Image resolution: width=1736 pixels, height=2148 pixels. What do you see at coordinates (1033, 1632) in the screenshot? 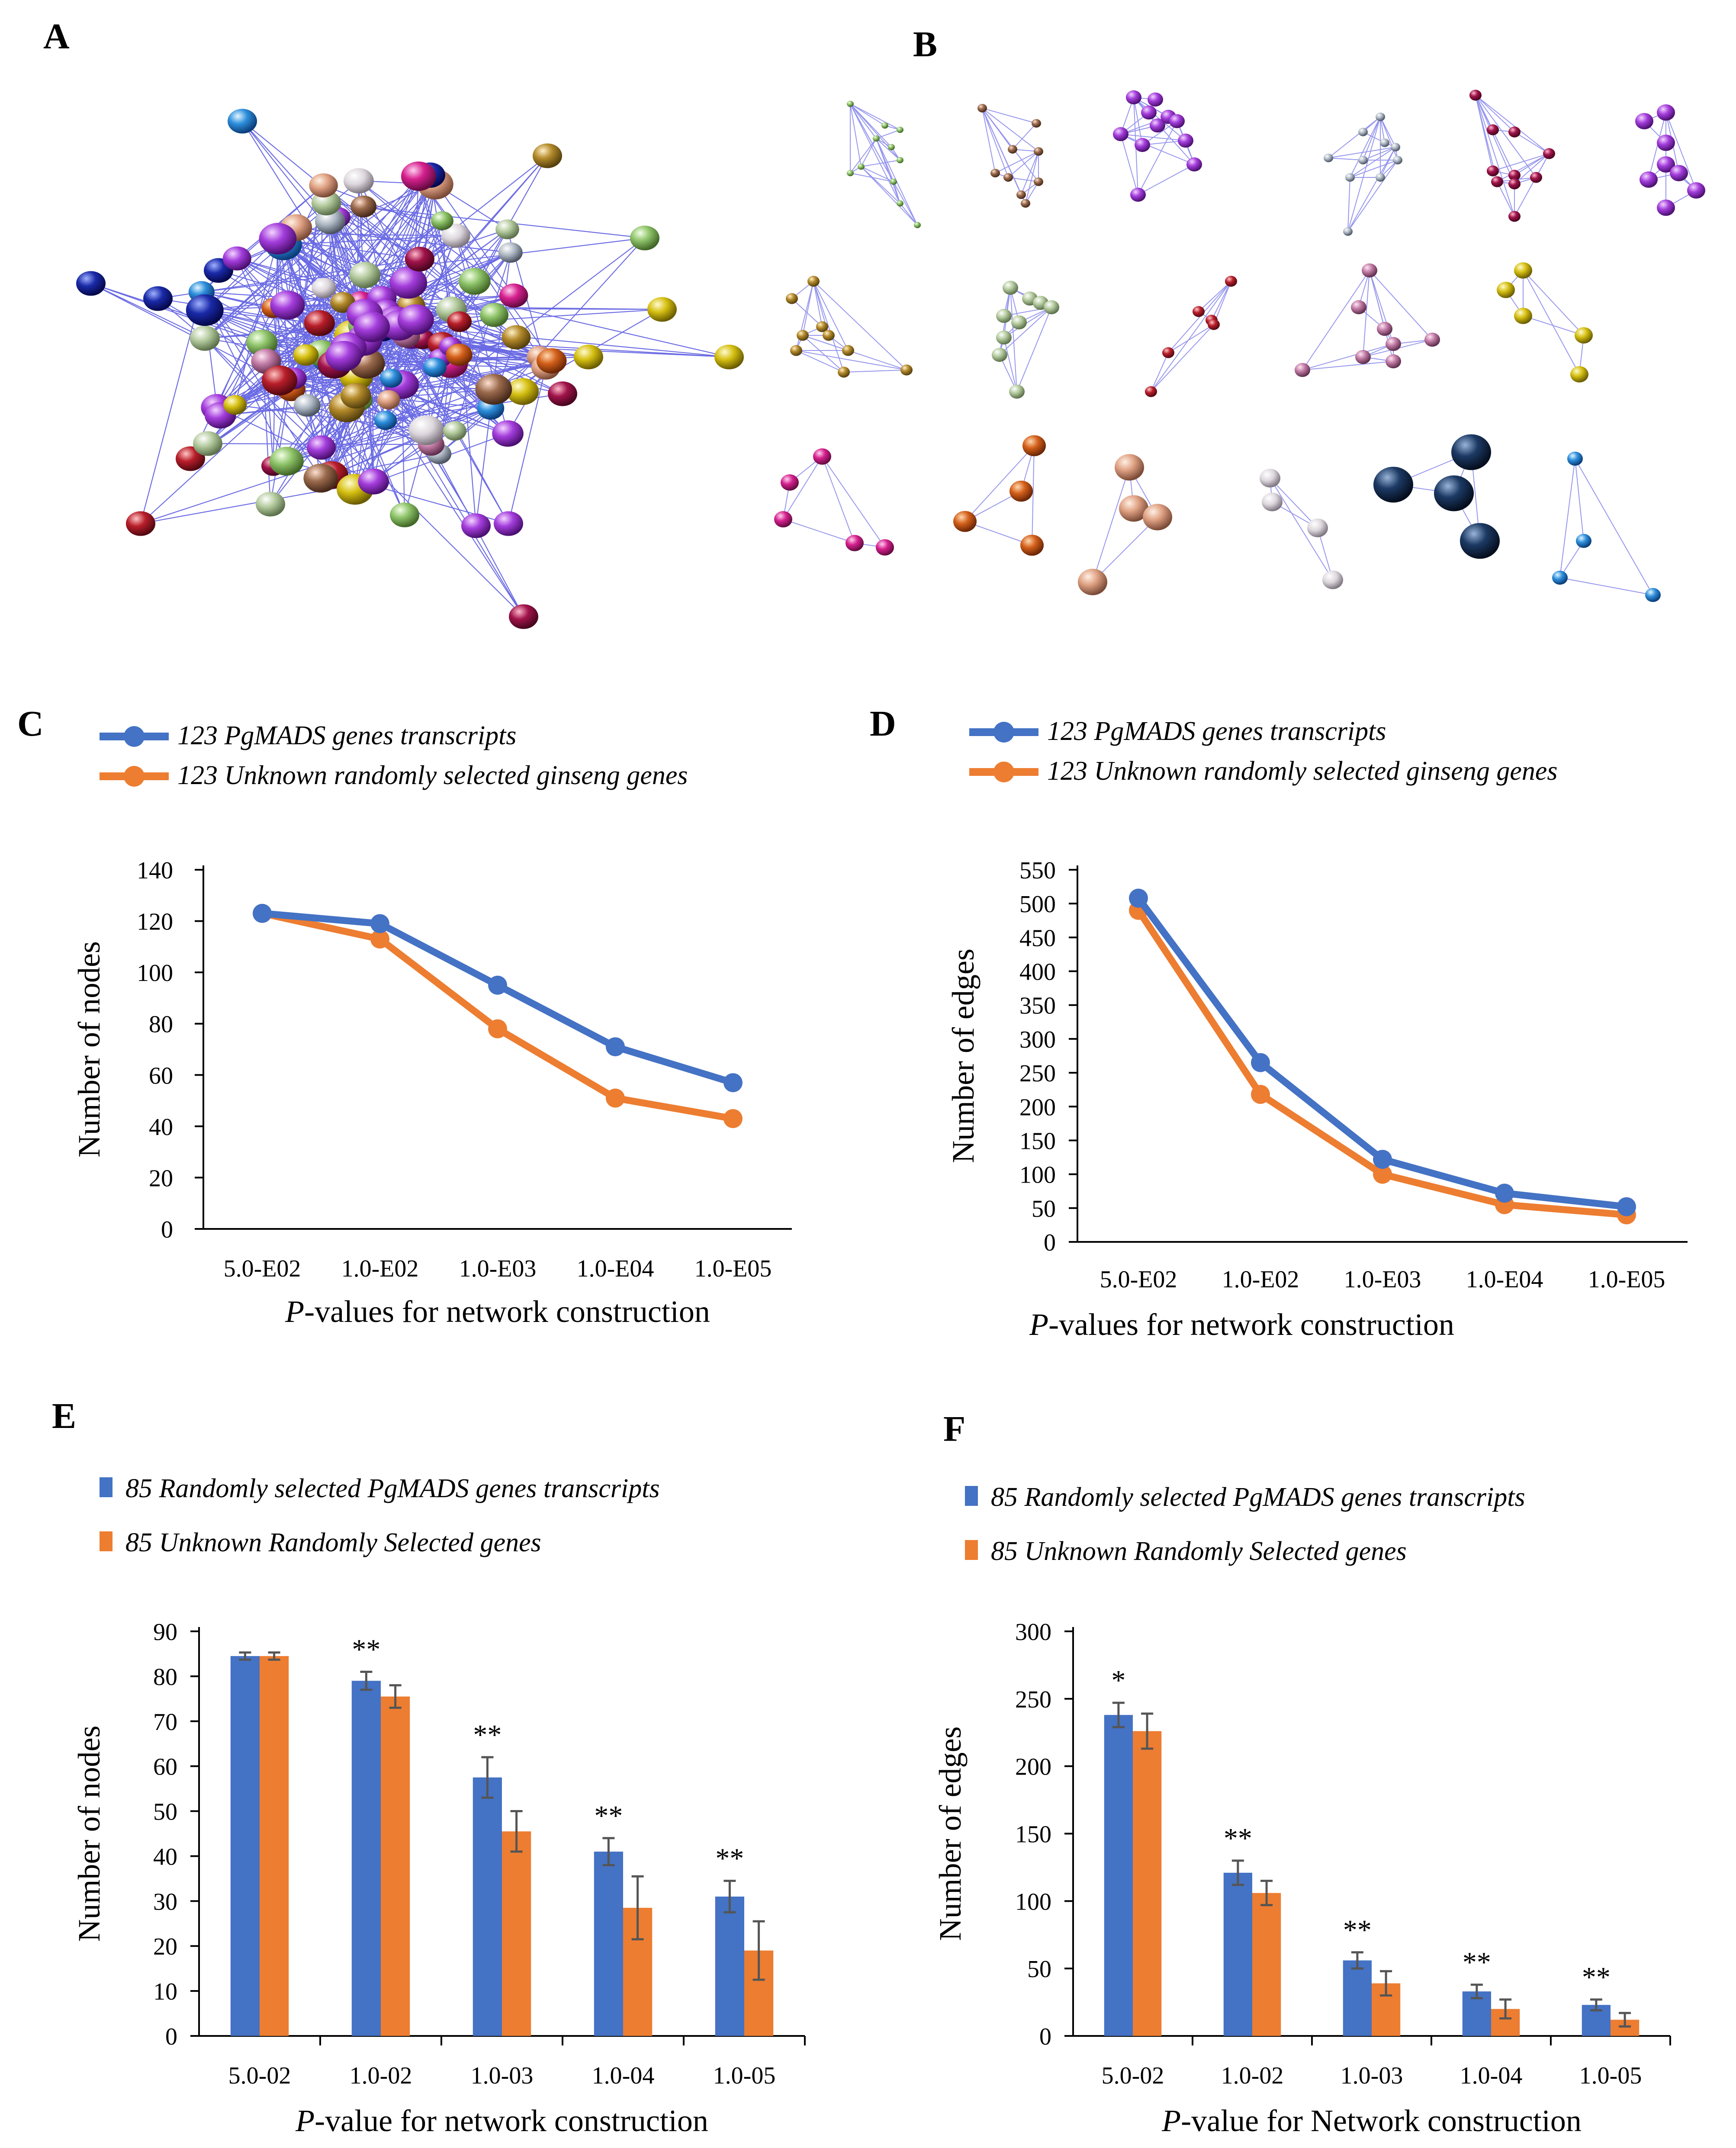
I see `y-tick-label: 300` at bounding box center [1033, 1632].